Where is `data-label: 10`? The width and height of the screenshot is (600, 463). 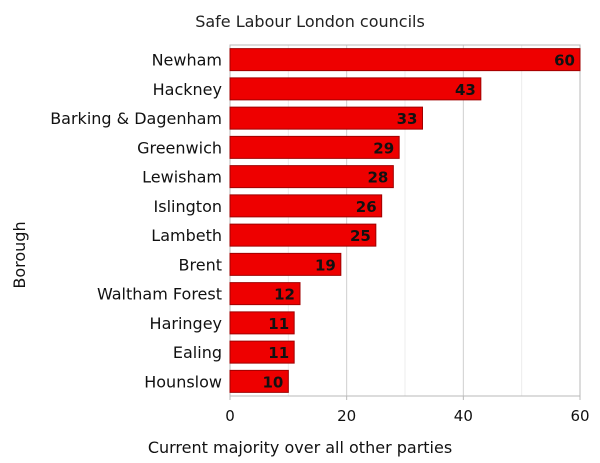 data-label: 10 is located at coordinates (272, 382).